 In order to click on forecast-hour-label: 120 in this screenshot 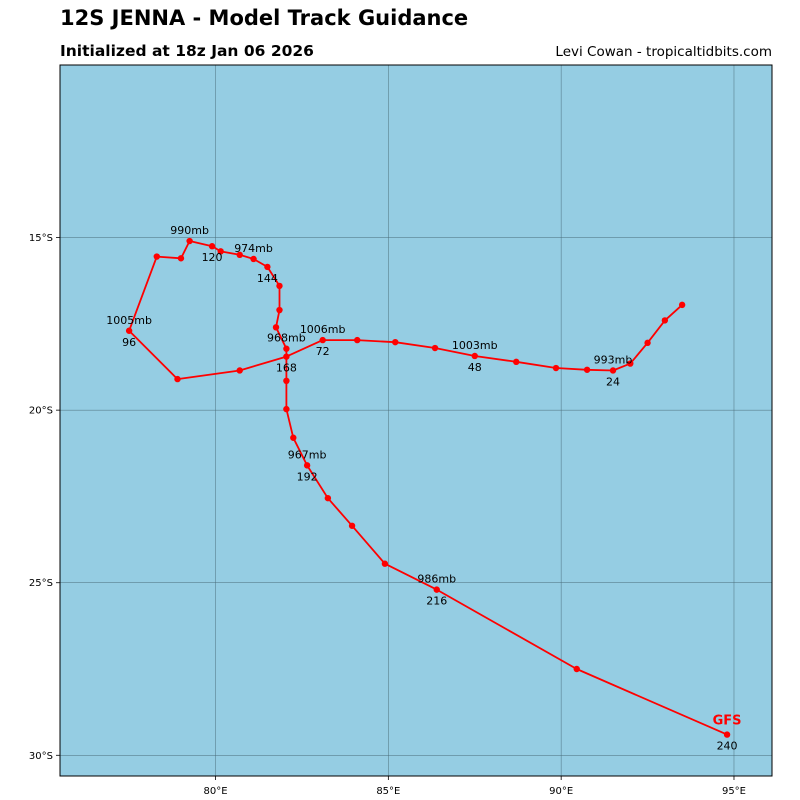, I will do `click(212, 257)`.